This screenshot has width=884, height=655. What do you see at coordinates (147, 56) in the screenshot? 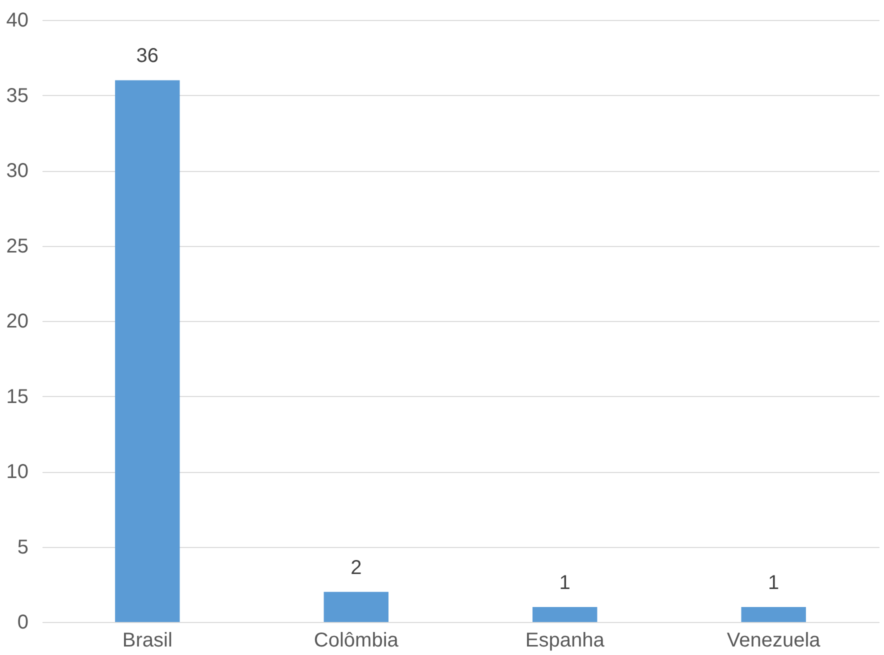
I see `data-label: 36` at bounding box center [147, 56].